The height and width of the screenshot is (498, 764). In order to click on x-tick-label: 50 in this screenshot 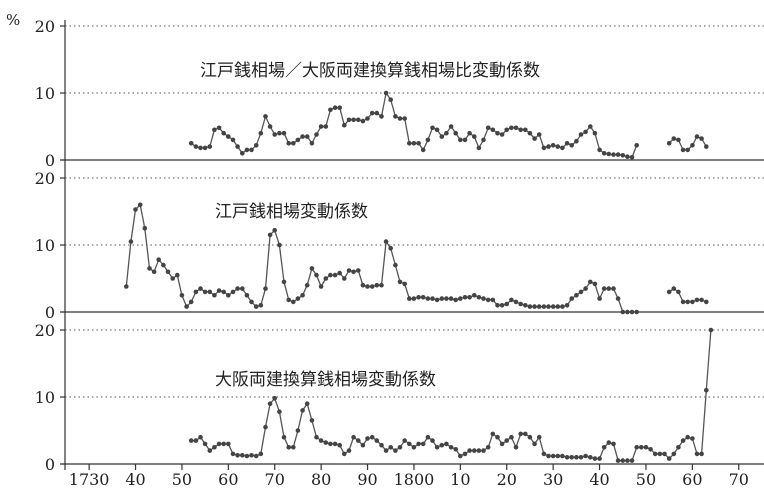, I will do `click(646, 479)`.